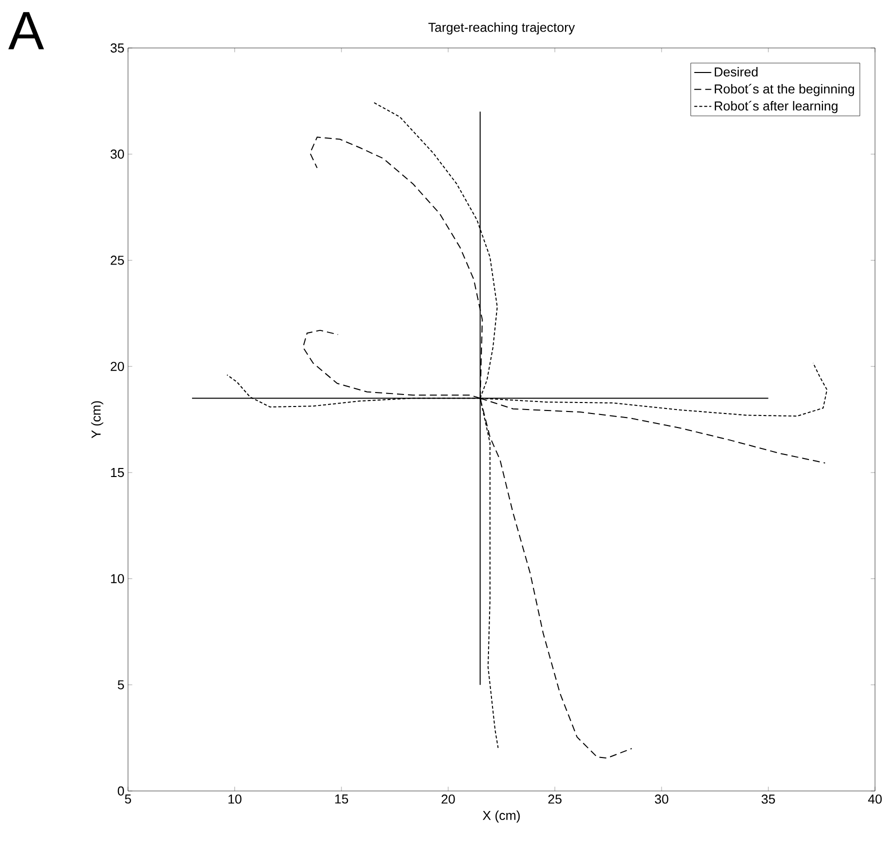 This screenshot has height=862, width=891. Describe the element at coordinates (117, 473) in the screenshot. I see `y-tick-label: 15` at that location.